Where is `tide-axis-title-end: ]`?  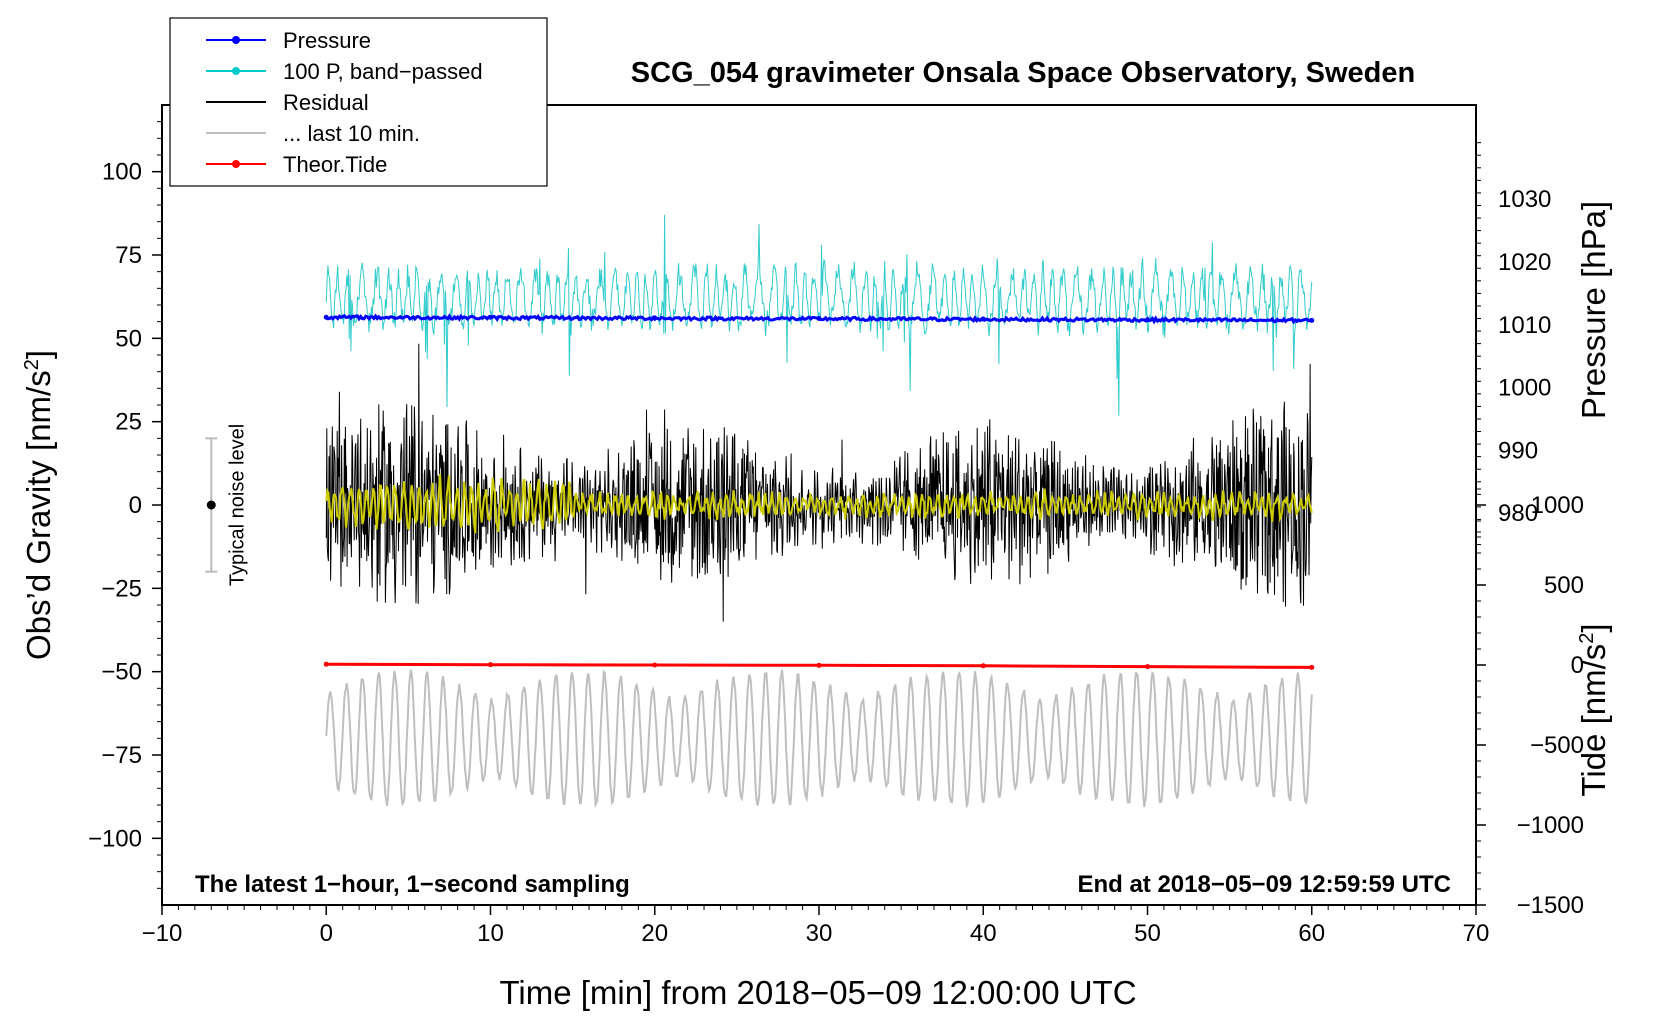
tide-axis-title-end: ] is located at coordinates (1593, 627).